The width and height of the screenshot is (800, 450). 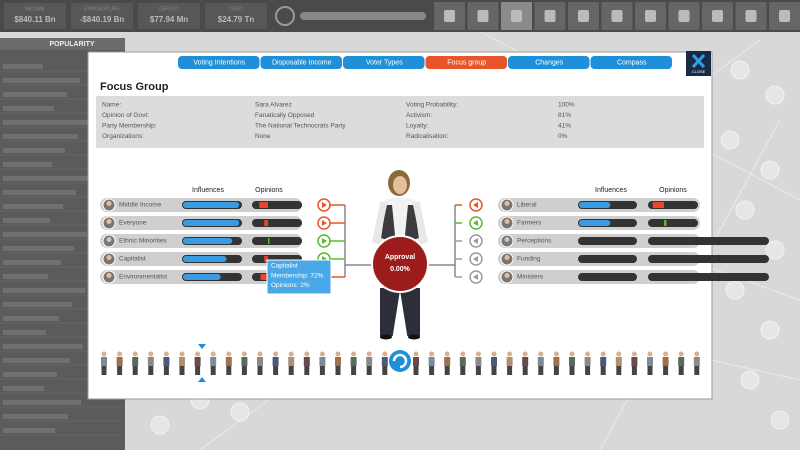 I want to click on group-label: Middle Income, so click(x=140, y=205).